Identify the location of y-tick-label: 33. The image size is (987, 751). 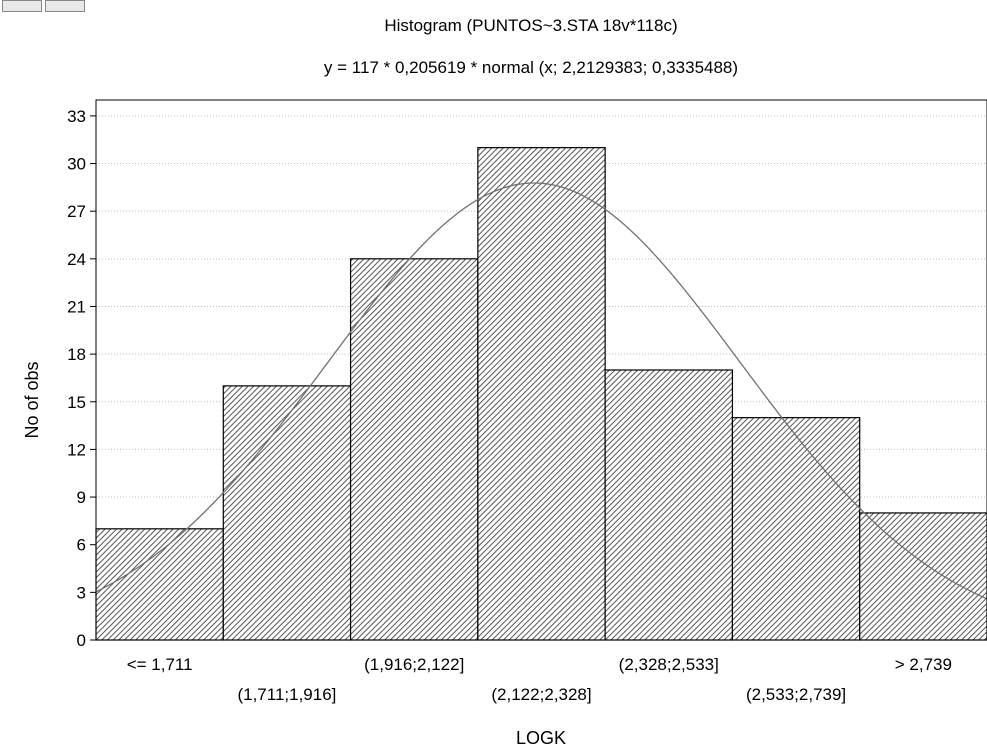
(76, 116).